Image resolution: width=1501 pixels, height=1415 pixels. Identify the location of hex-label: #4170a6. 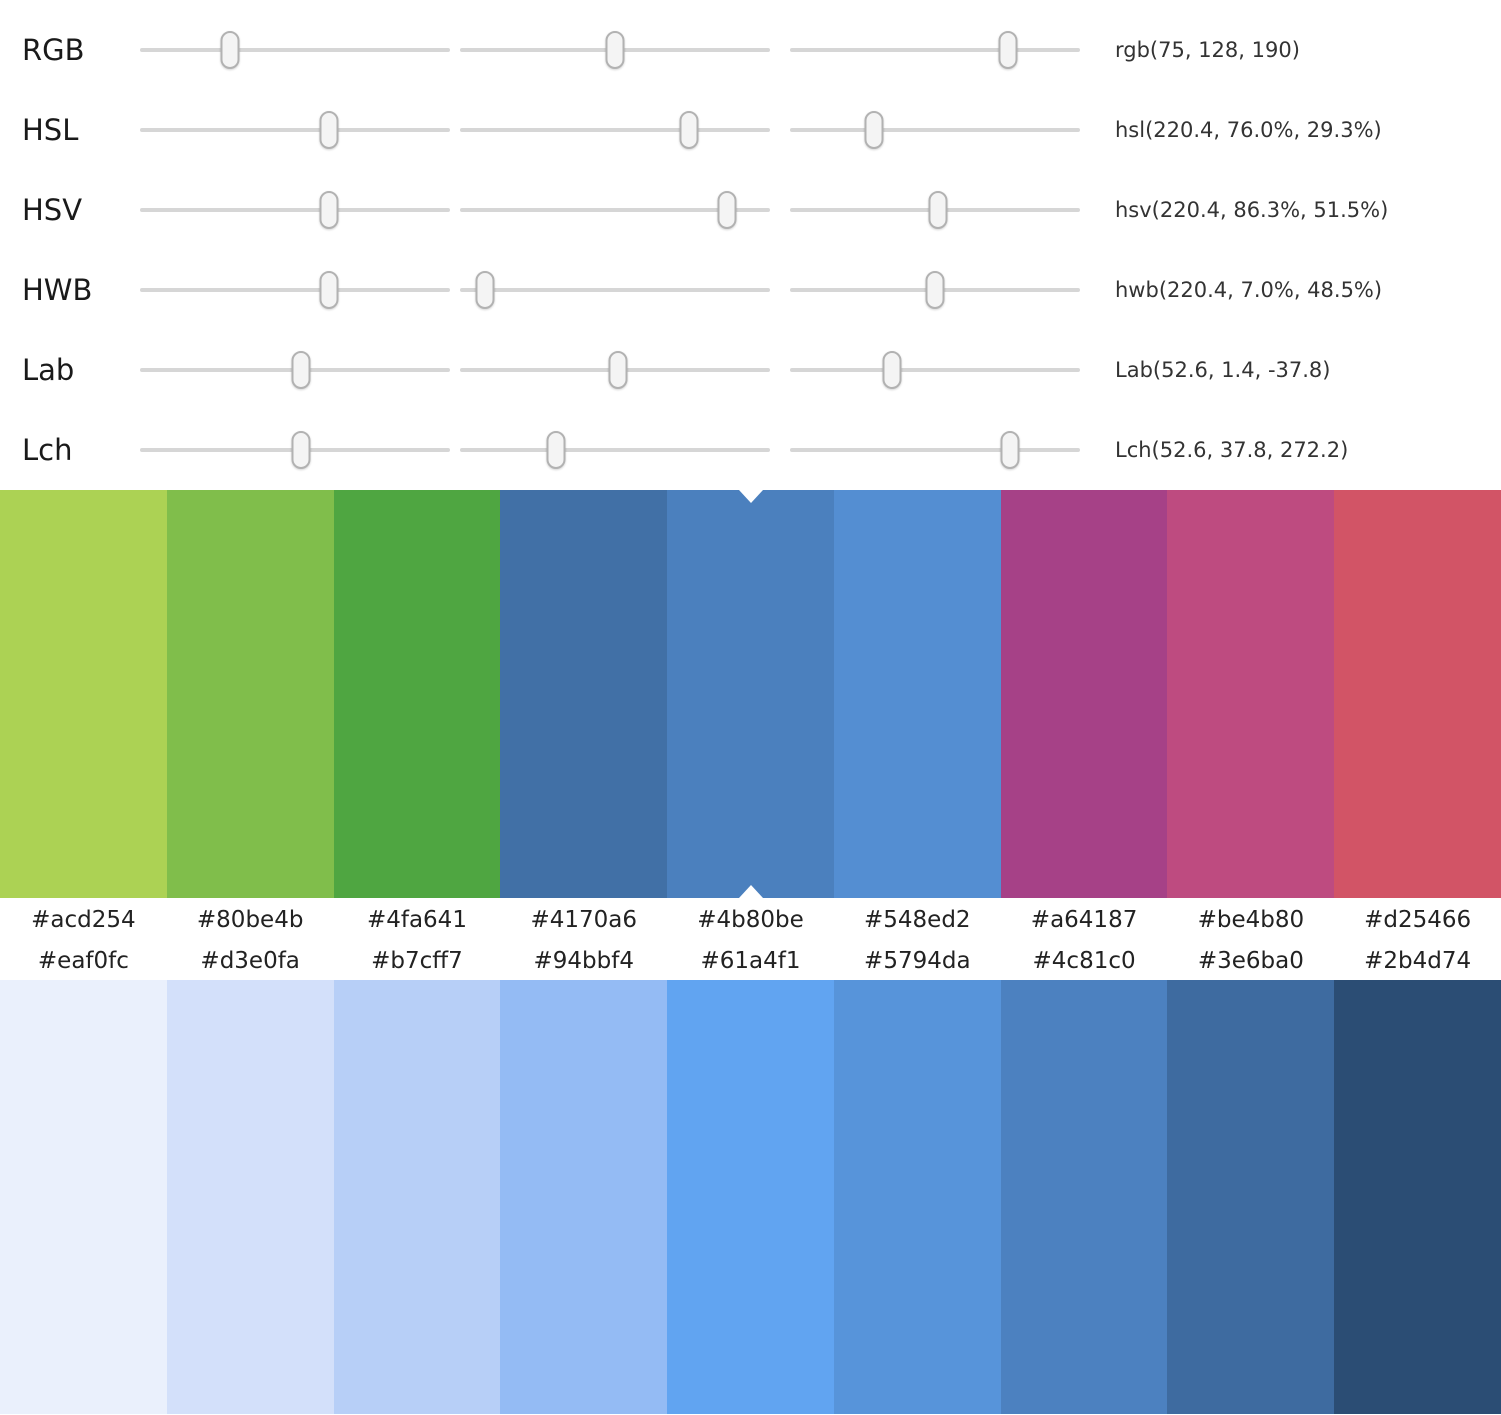
(583, 920).